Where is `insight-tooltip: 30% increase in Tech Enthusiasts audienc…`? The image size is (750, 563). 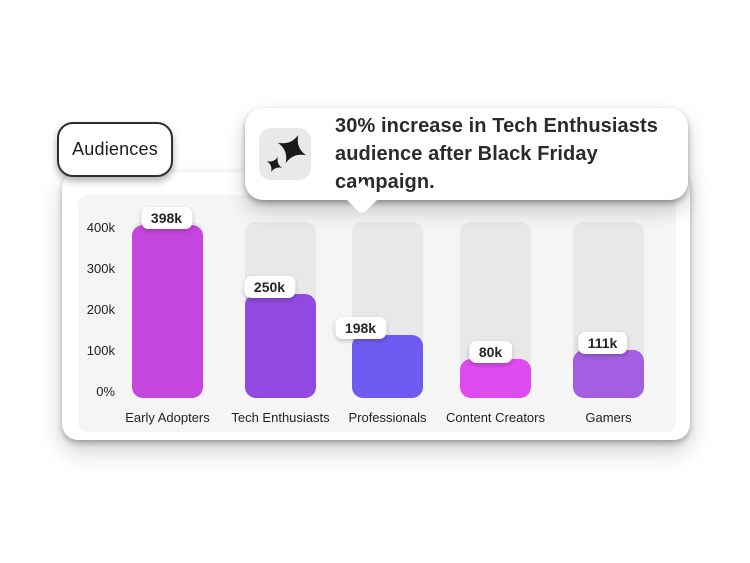 insight-tooltip: 30% increase in Tech Enthusiasts audienc… is located at coordinates (466, 161).